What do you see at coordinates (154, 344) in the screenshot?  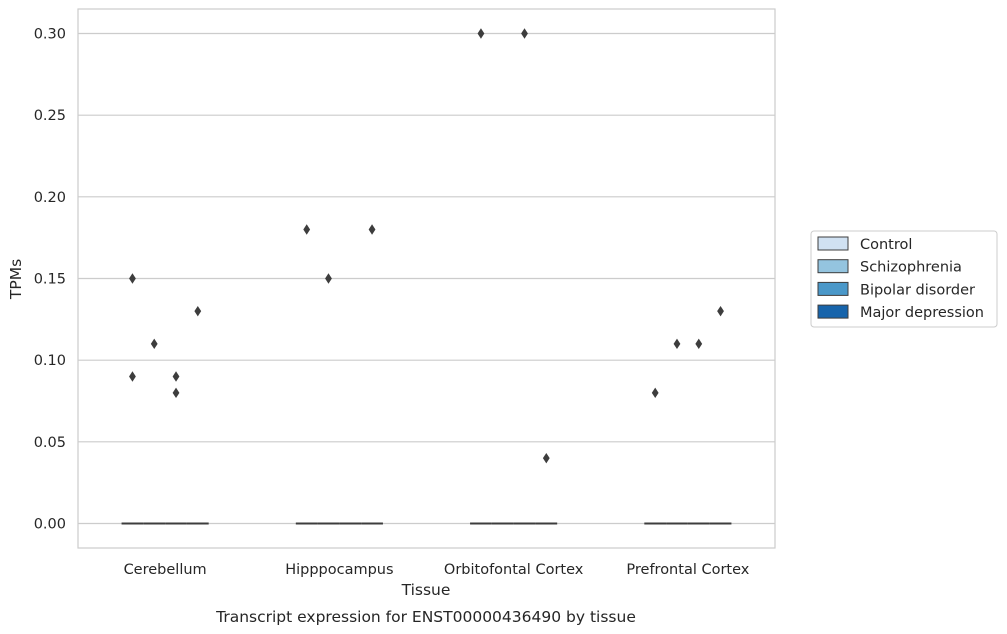 I see `outlier-point-cerebellum-schizophrenia` at bounding box center [154, 344].